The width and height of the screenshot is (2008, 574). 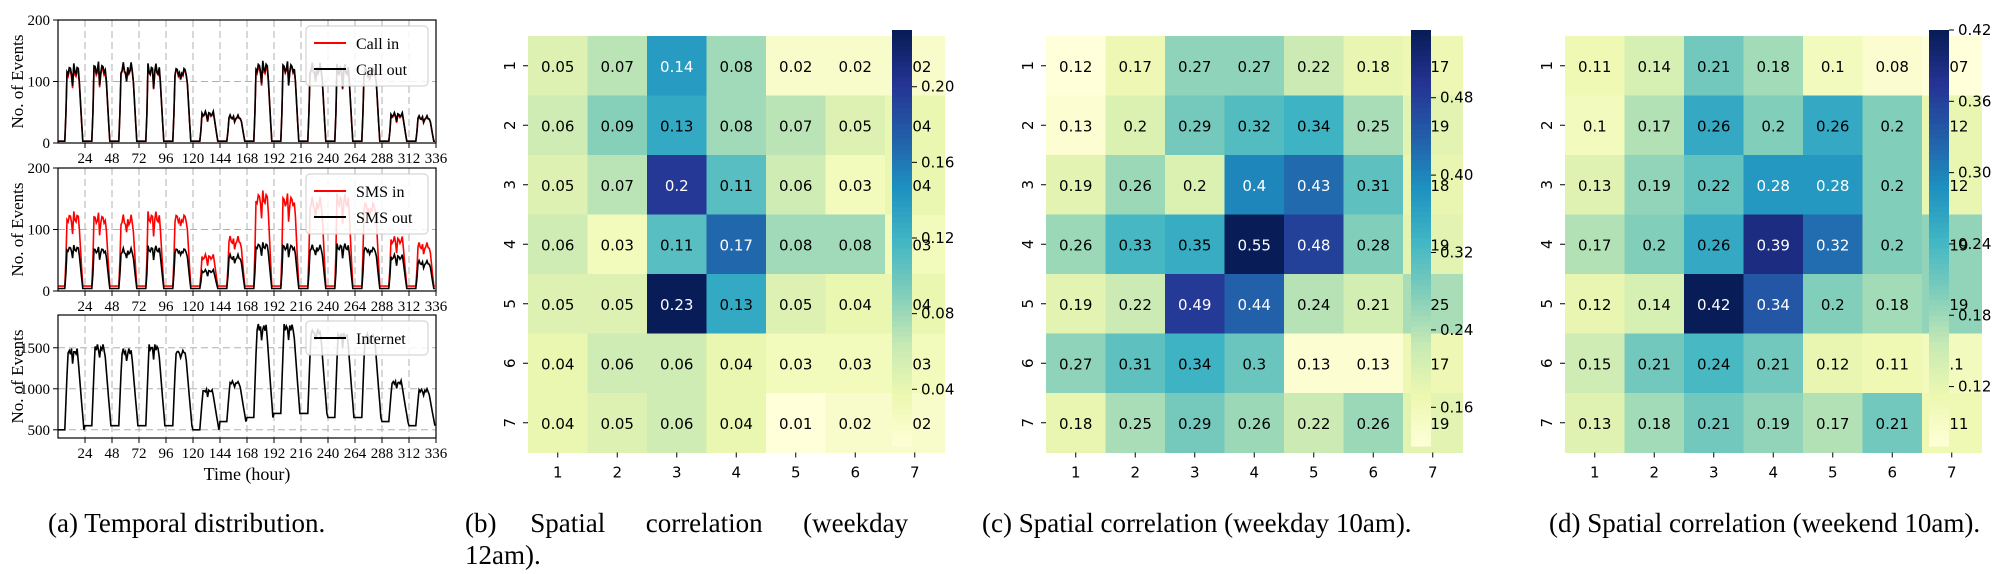 I want to click on colorbar-tick-label: 0.20, so click(x=937, y=87).